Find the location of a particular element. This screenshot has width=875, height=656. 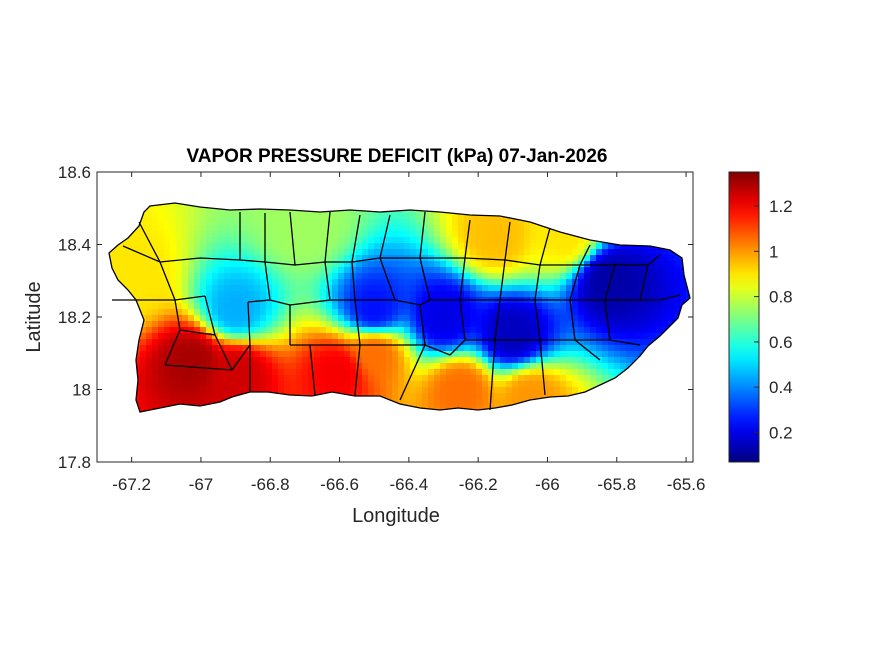

x-tick-label: -65.8 is located at coordinates (616, 484).